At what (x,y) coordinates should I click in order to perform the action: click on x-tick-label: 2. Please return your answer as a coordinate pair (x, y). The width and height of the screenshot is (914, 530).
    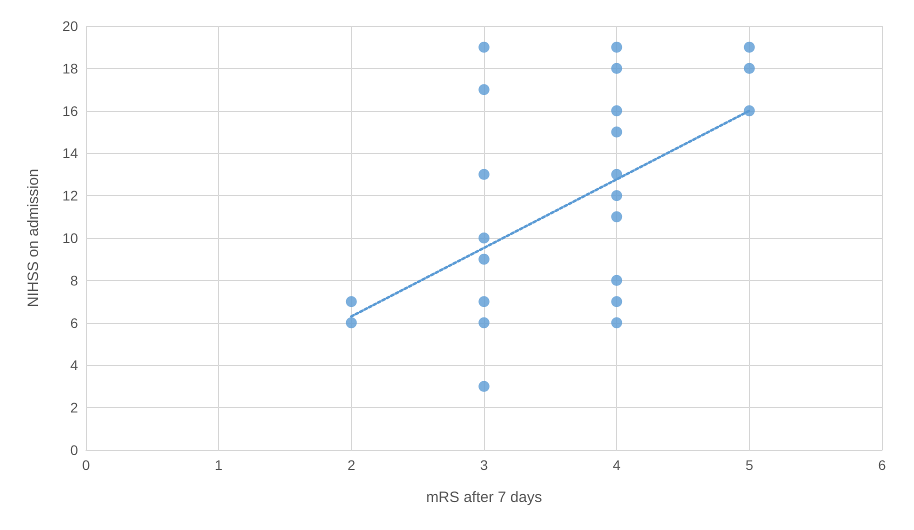
    Looking at the image, I should click on (351, 465).